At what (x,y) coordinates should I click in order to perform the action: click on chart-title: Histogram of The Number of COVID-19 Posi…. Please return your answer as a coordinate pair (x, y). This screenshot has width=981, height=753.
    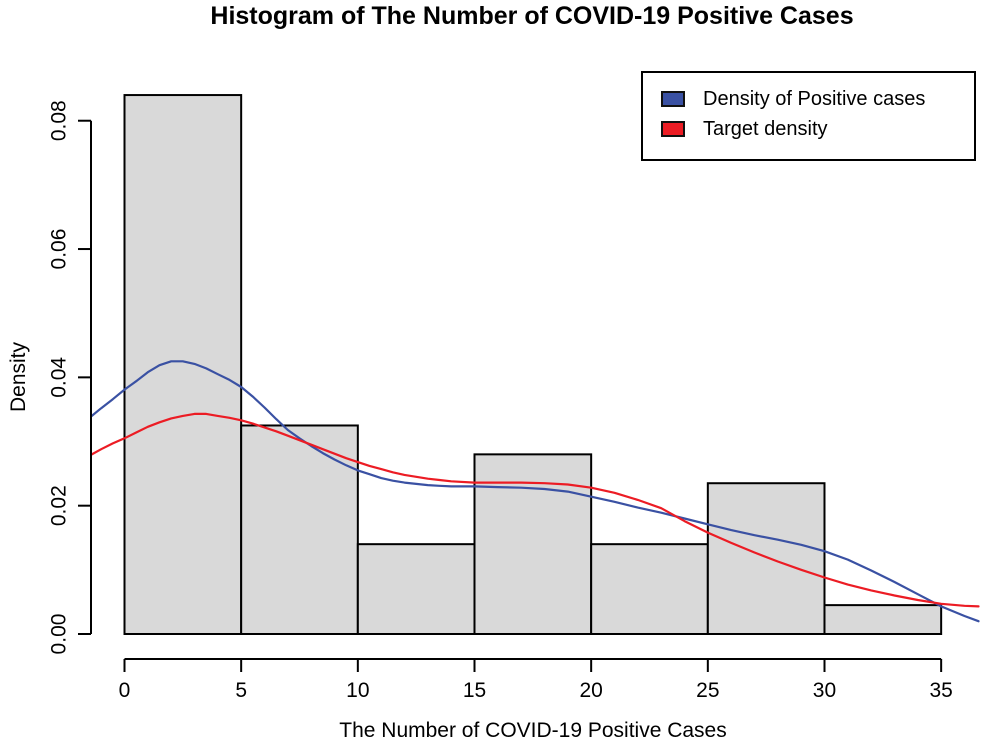
    Looking at the image, I should click on (532, 16).